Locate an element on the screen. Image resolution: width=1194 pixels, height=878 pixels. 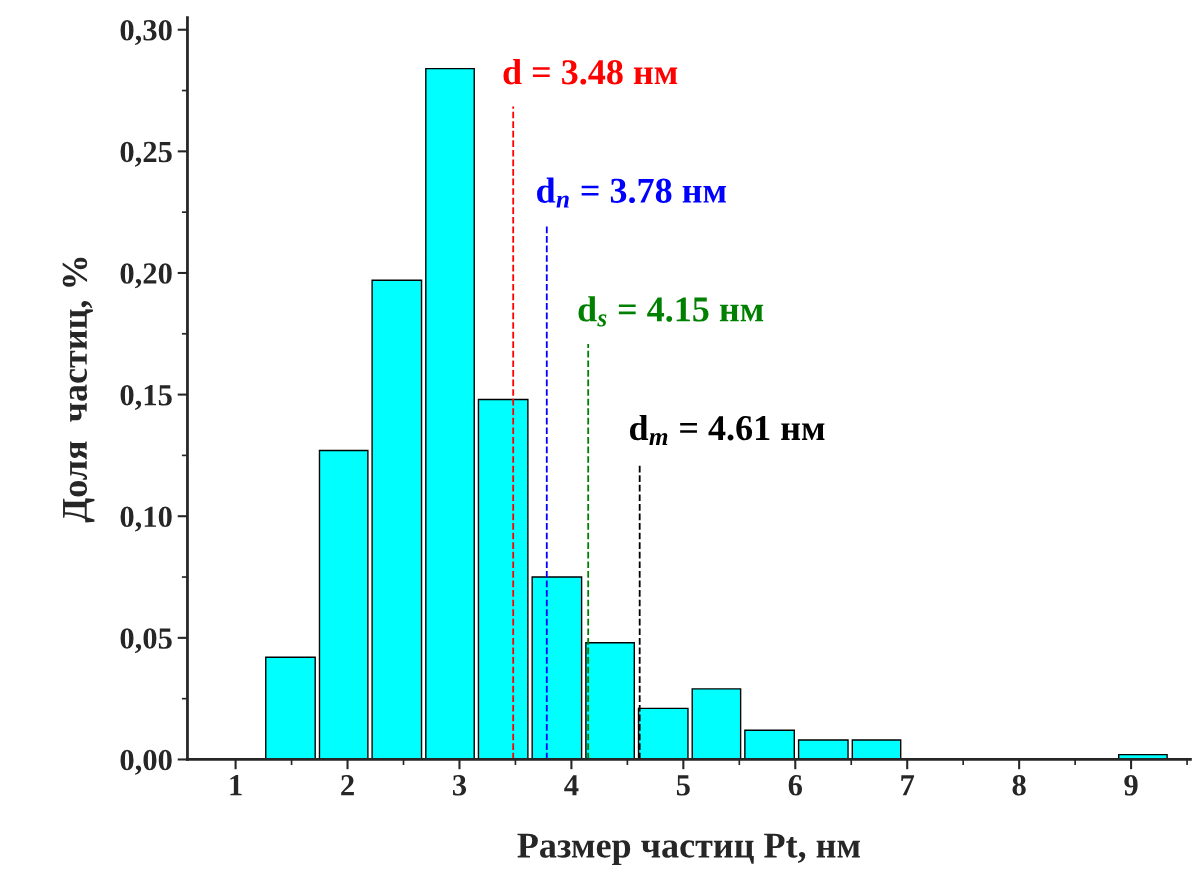
y-tick-label: 0,20 is located at coordinates (146, 276).